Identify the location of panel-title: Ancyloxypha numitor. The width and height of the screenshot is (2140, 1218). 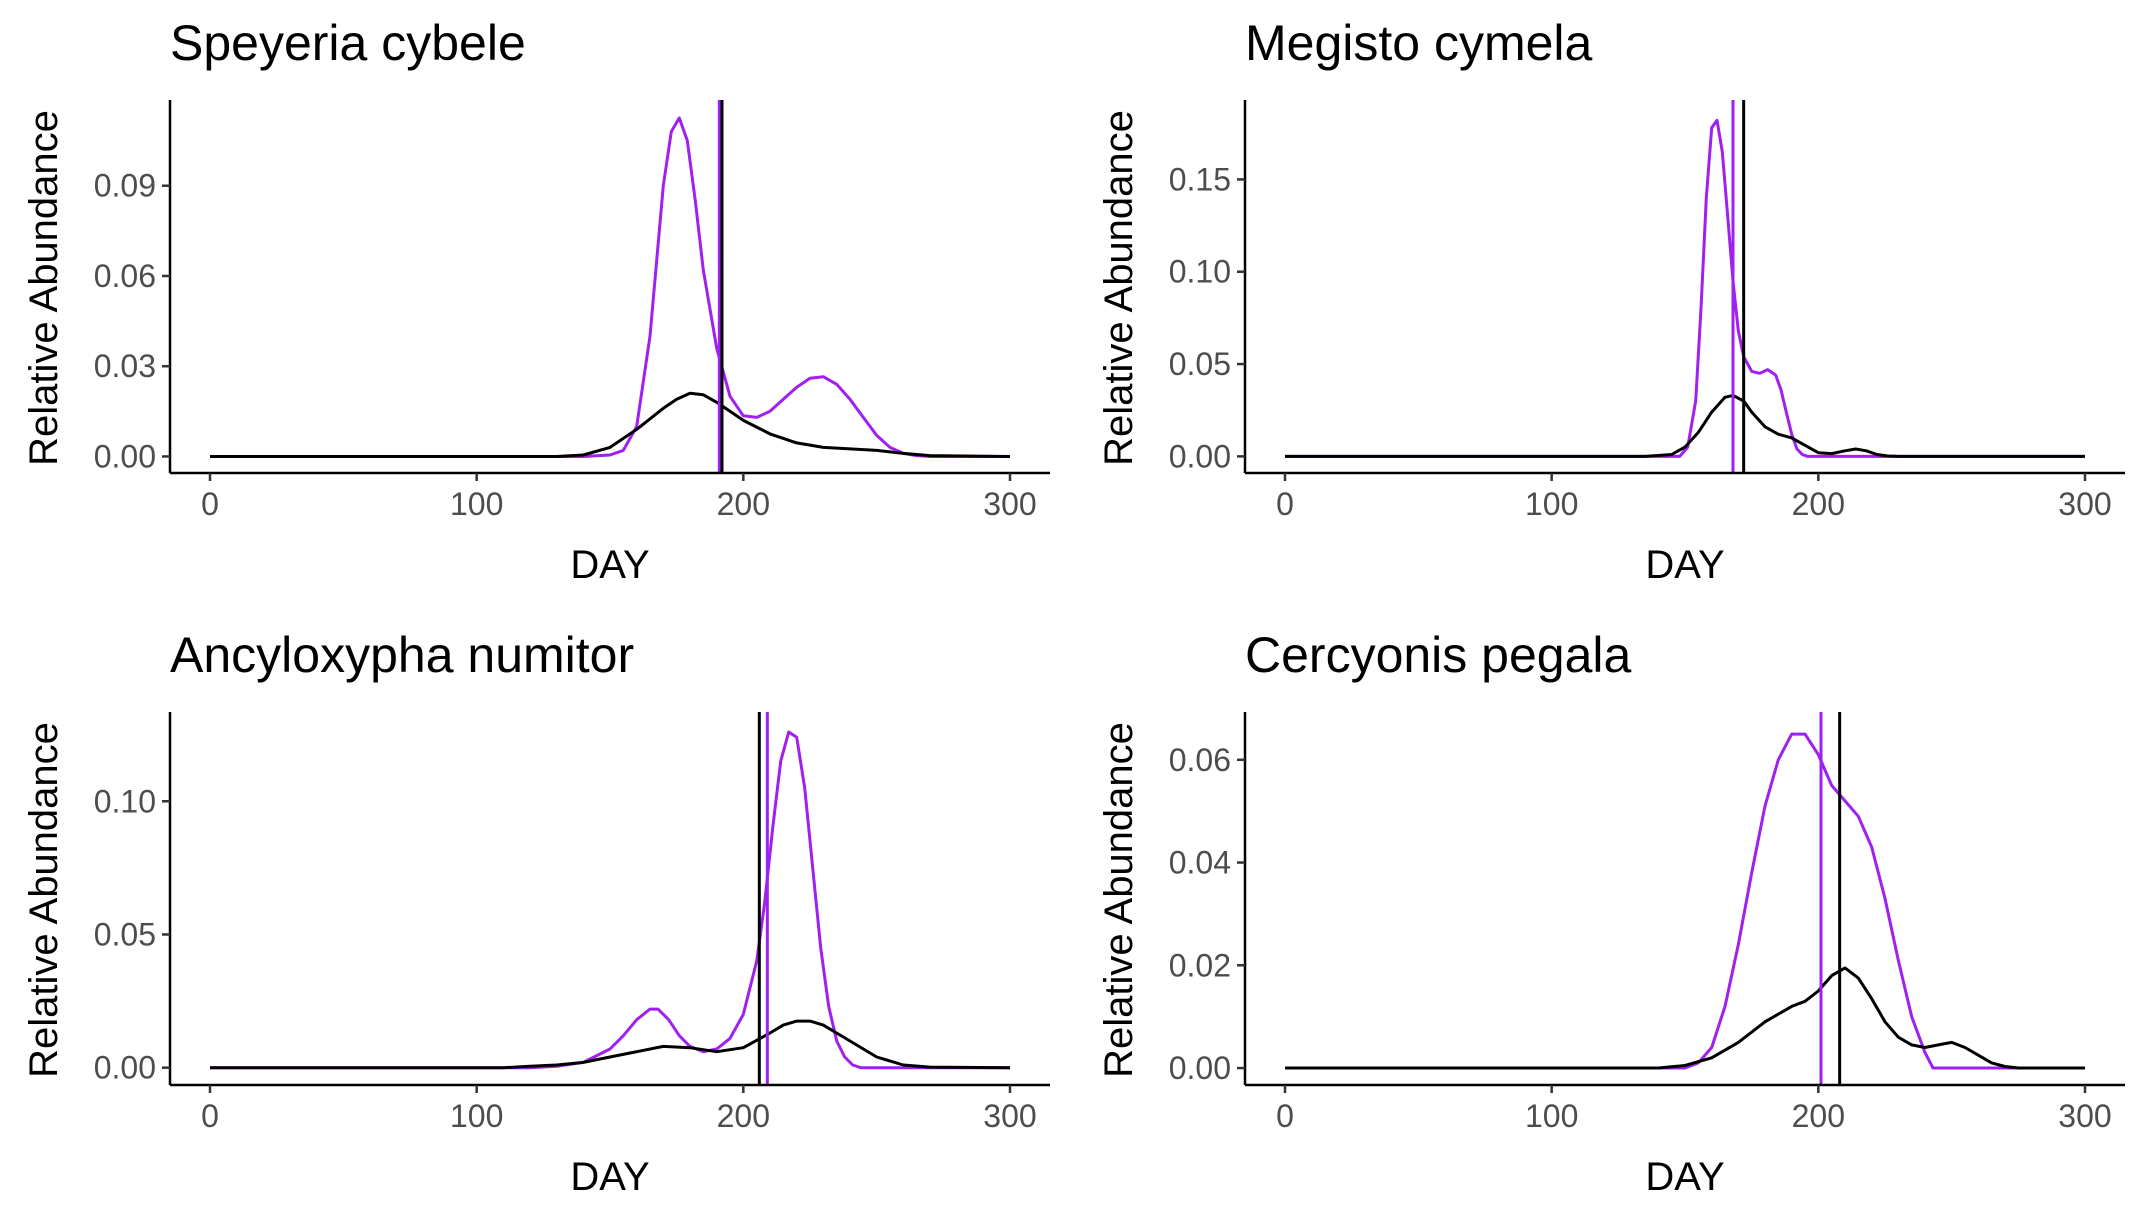
(402, 655).